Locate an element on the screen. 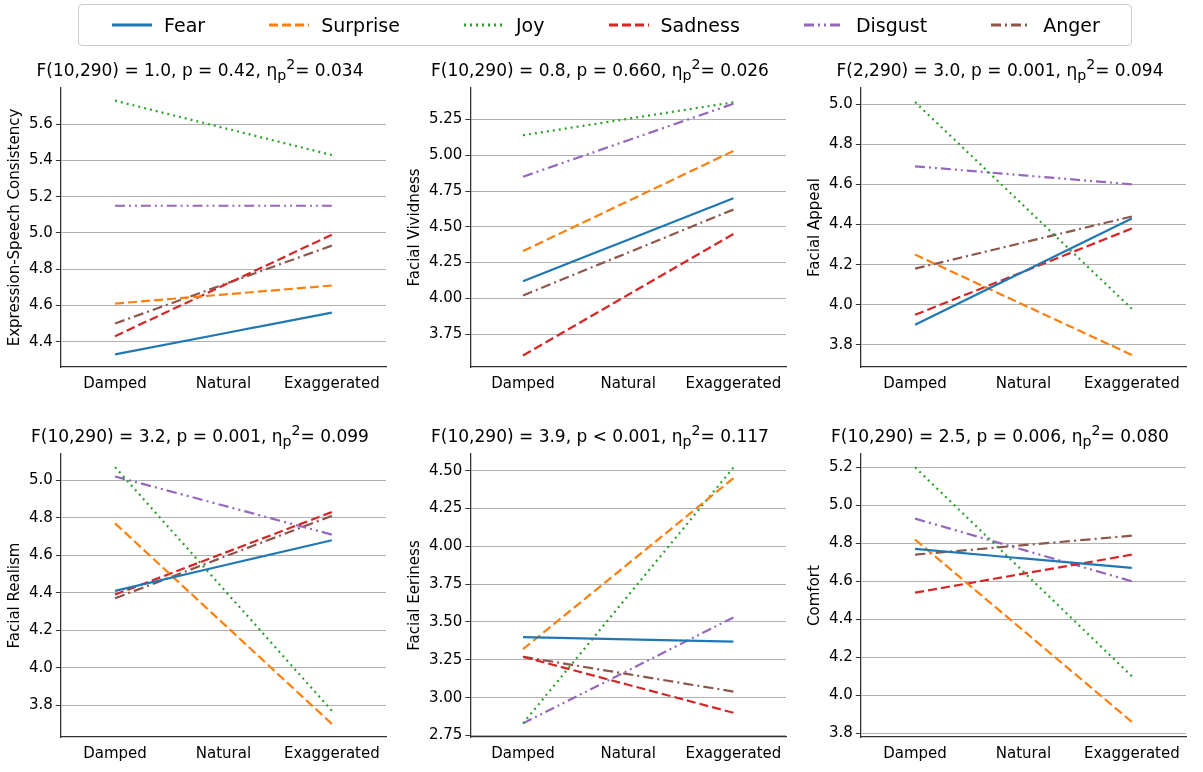 This screenshot has height=772, width=1203. legend-label: Disgust is located at coordinates (891, 25).